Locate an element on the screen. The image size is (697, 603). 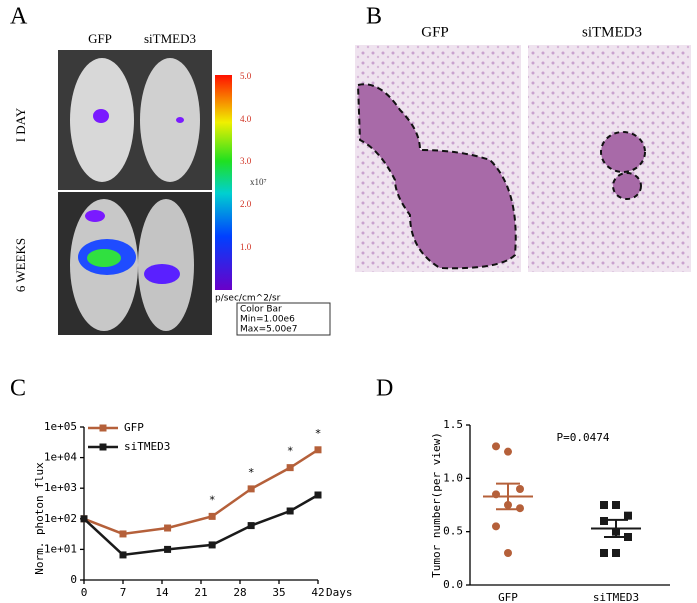
panel-label: B is located at coordinates (374, 17).